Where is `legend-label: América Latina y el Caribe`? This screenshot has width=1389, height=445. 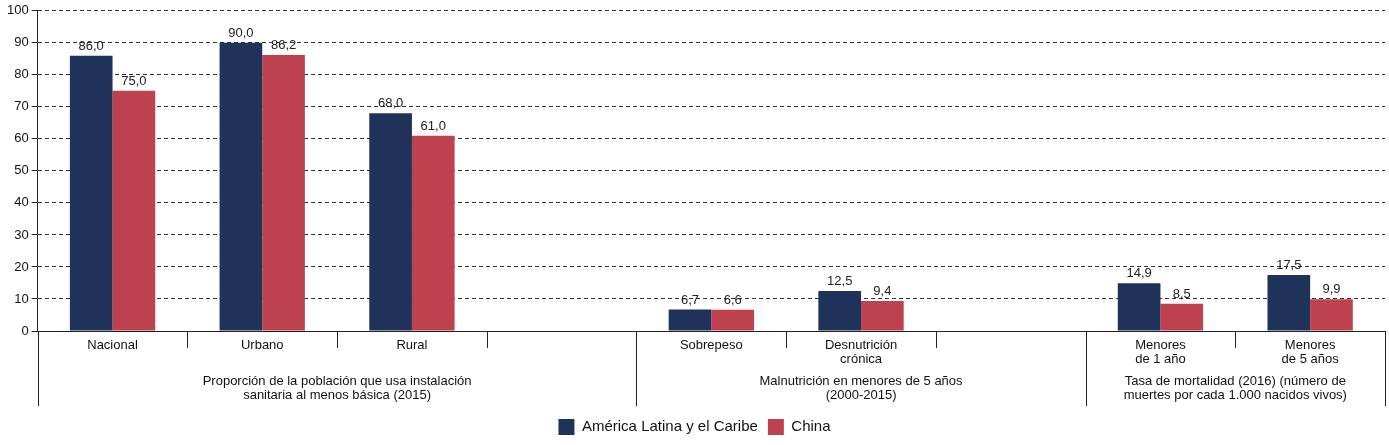 legend-label: América Latina y el Caribe is located at coordinates (669, 426).